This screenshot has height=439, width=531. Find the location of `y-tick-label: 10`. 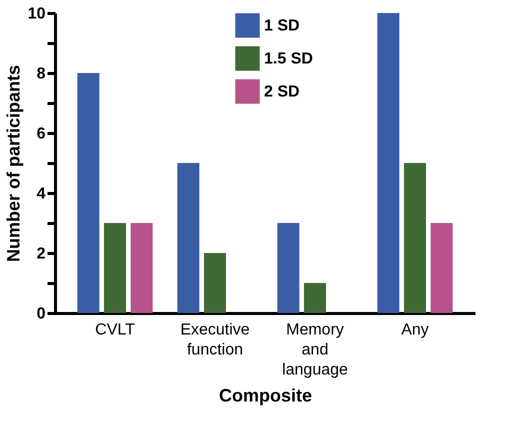

y-tick-label: 10 is located at coordinates (37, 14).